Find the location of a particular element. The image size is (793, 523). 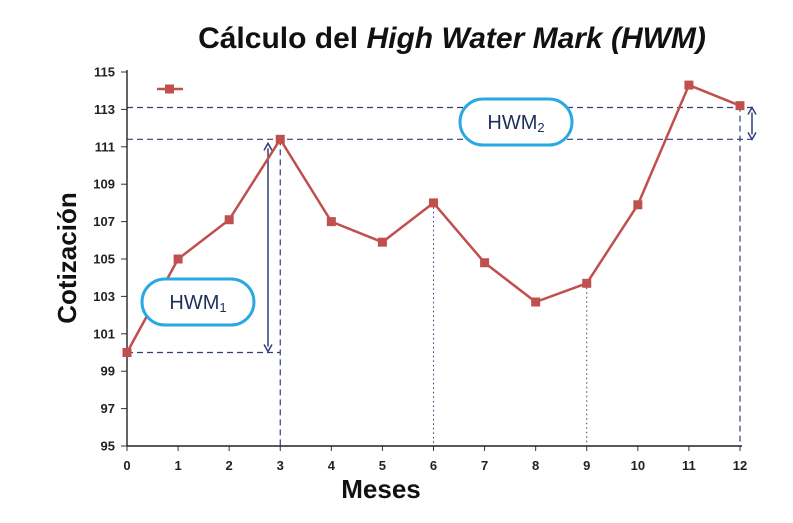

x-tick-label: 4 is located at coordinates (332, 465).